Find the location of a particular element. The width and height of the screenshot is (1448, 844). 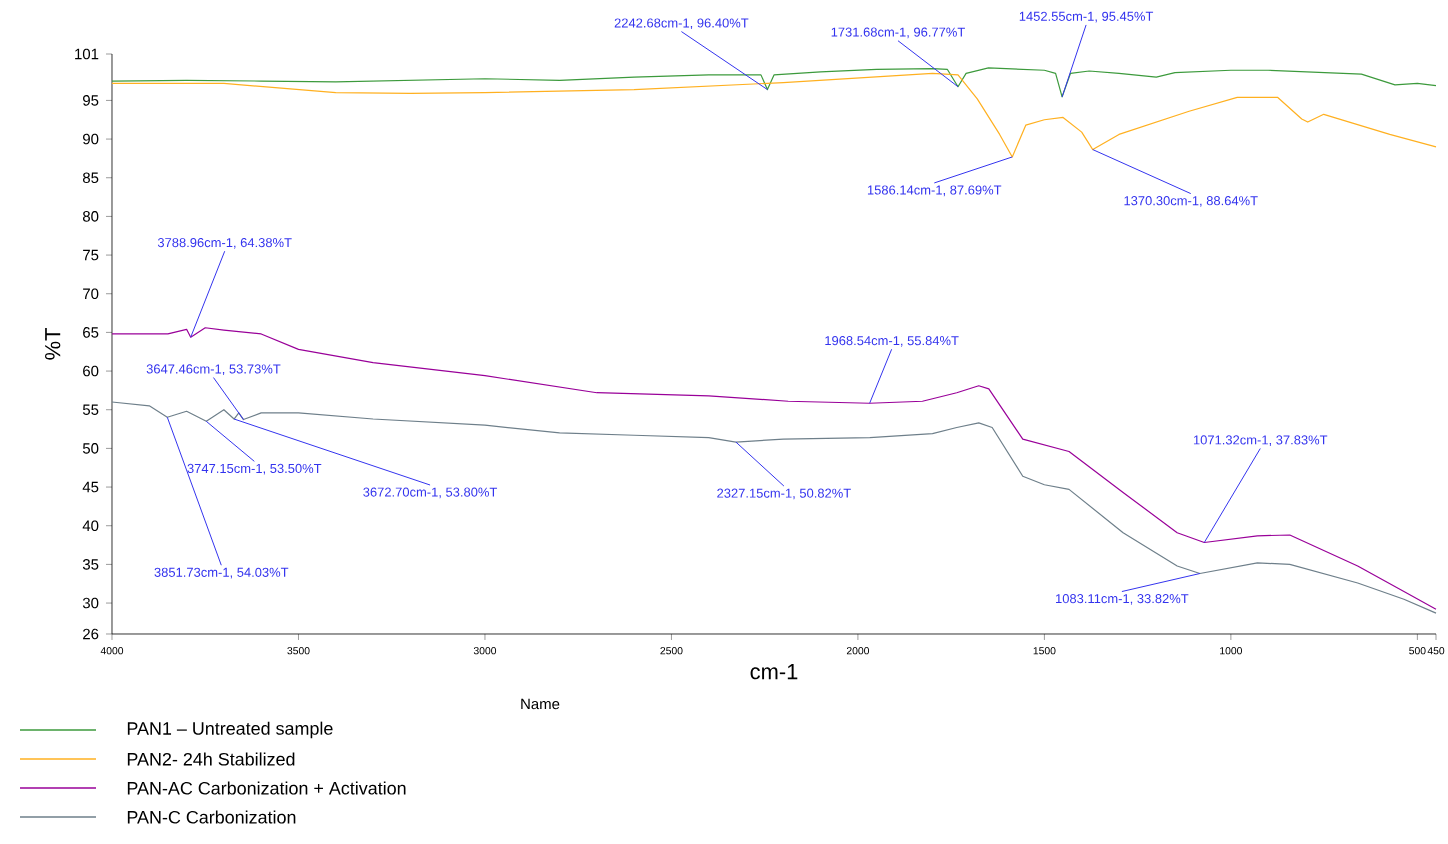

legend-label: PAN1 – Untreated sample is located at coordinates (230, 730).